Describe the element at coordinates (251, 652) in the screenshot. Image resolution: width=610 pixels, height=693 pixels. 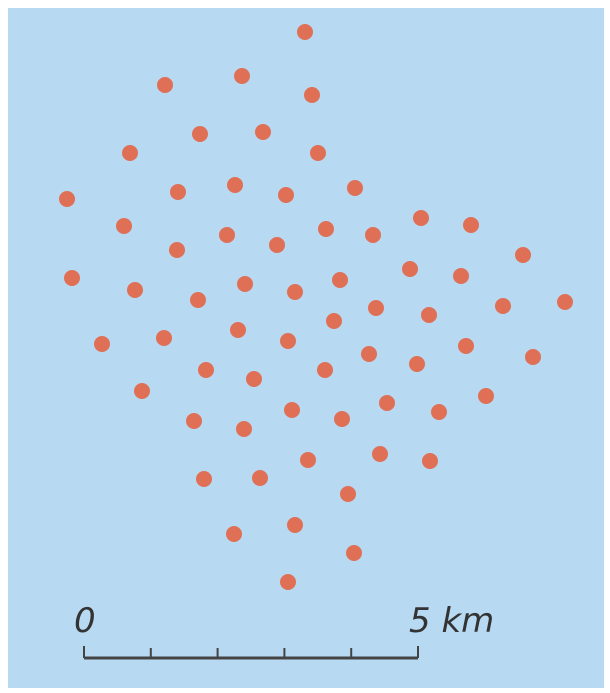
I see `scale-bar-ticks` at that location.